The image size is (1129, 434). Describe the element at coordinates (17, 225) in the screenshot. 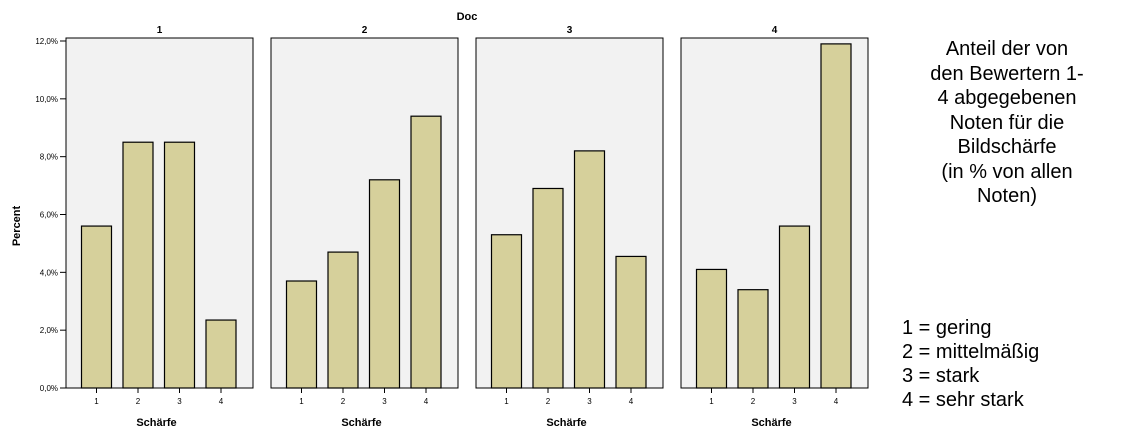

I see `y-axis-label: Percent` at that location.